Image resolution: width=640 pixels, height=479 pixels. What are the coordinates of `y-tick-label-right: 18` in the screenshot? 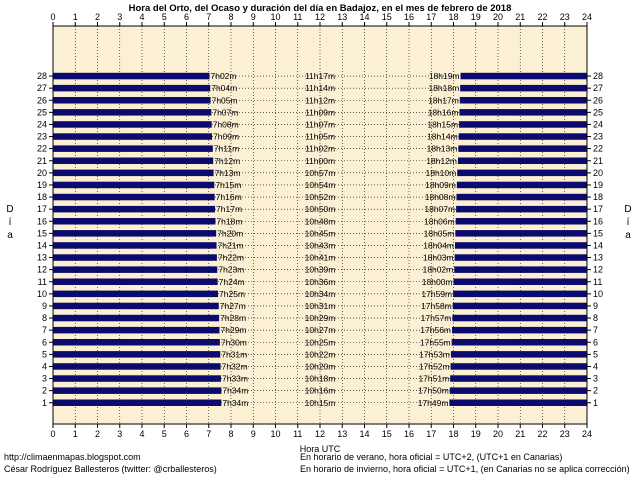 It's located at (598, 197).